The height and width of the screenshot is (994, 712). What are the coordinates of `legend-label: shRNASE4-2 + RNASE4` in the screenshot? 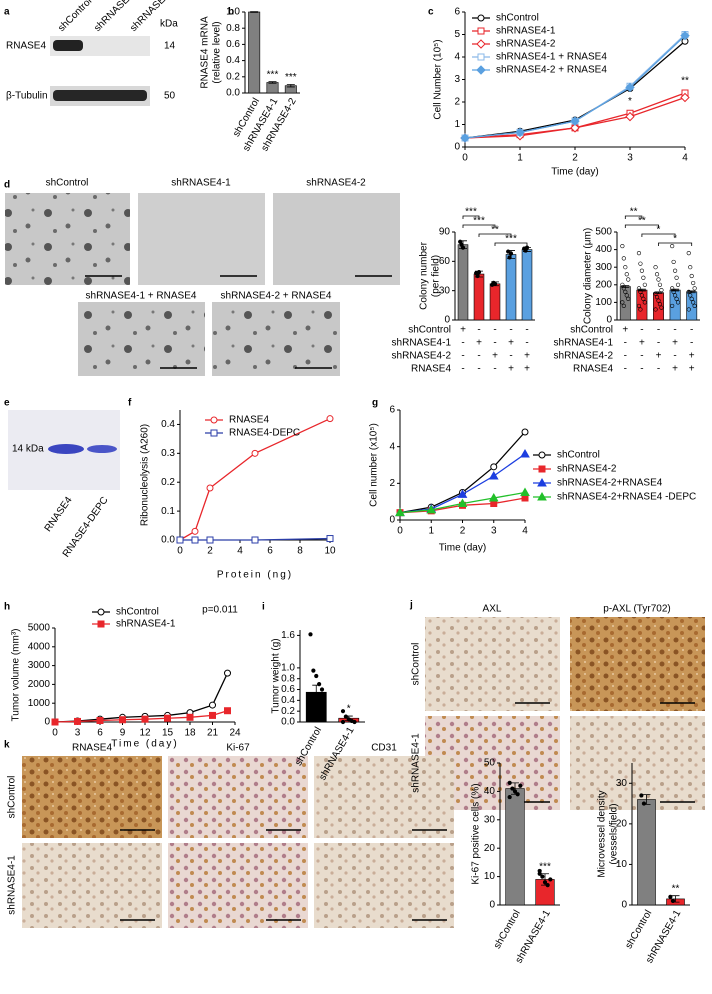 It's located at (551, 70).